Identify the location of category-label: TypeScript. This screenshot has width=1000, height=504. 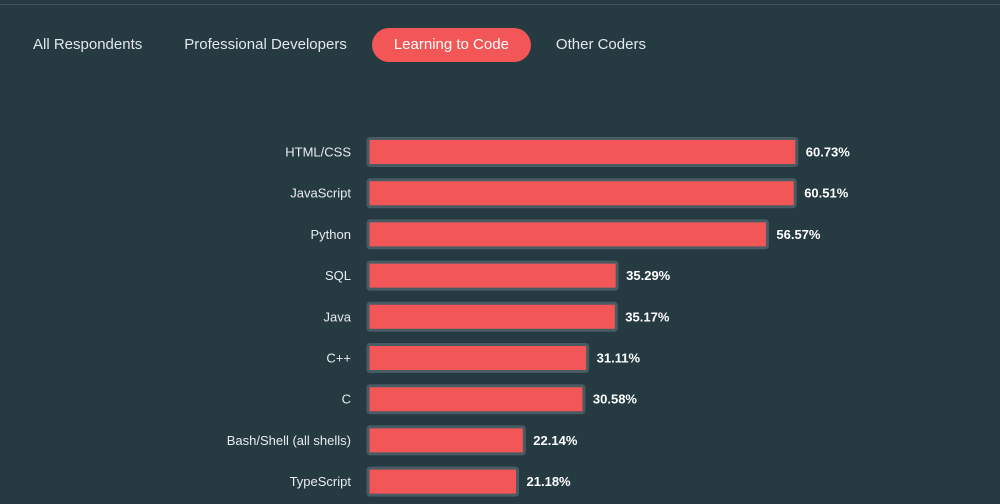
(321, 481).